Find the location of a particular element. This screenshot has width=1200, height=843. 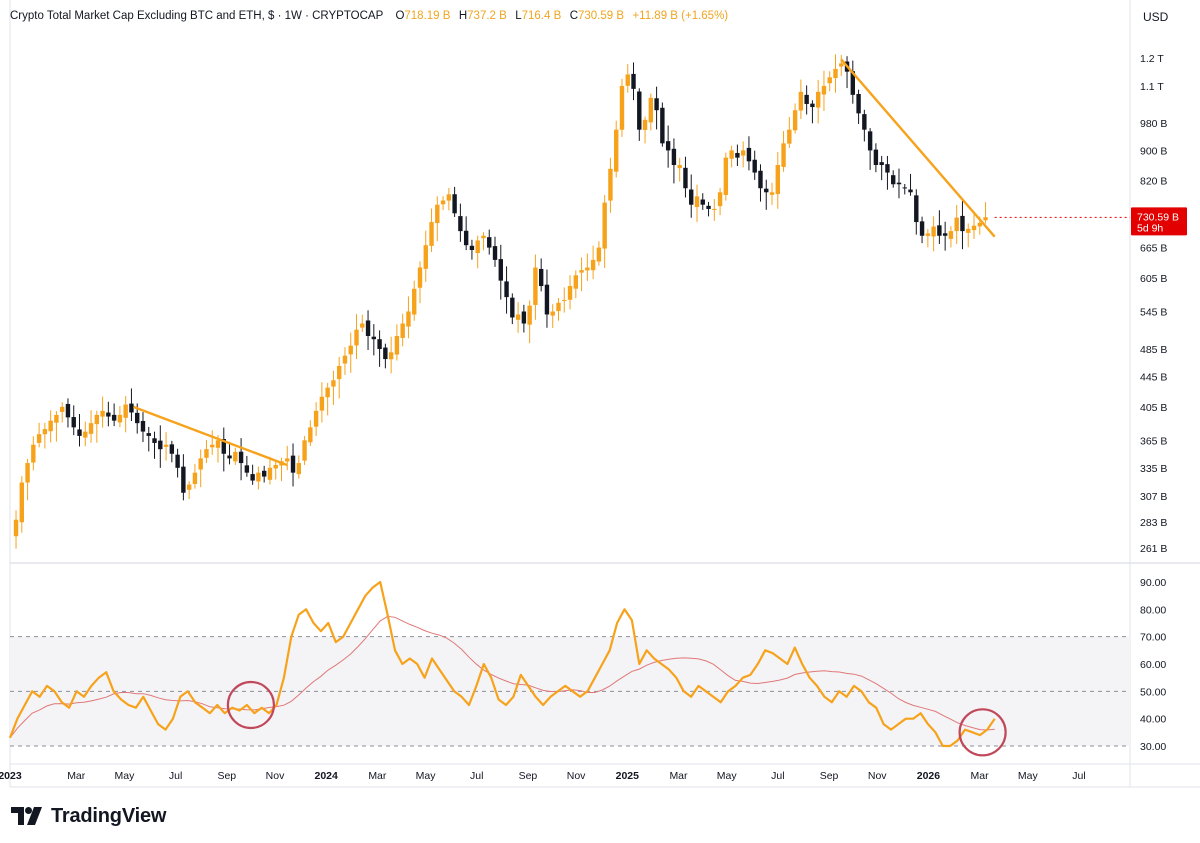

rsi-tick: 30.00 is located at coordinates (1153, 747).